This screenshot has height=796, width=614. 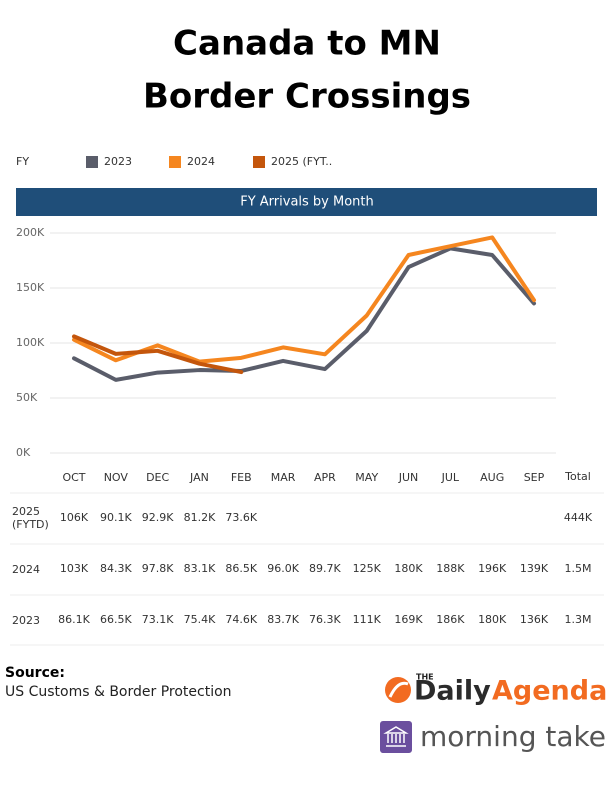 What do you see at coordinates (452, 691) in the screenshot?
I see `logo-daily: Daily` at bounding box center [452, 691].